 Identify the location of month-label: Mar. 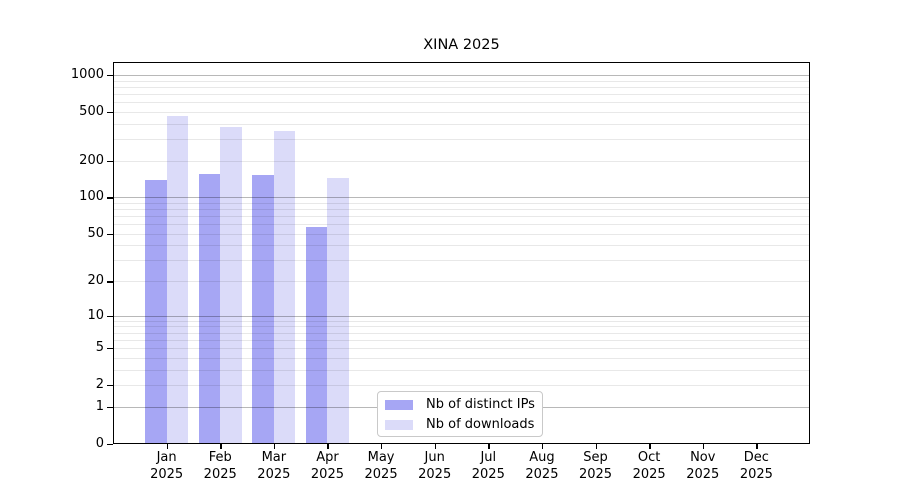
(274, 457).